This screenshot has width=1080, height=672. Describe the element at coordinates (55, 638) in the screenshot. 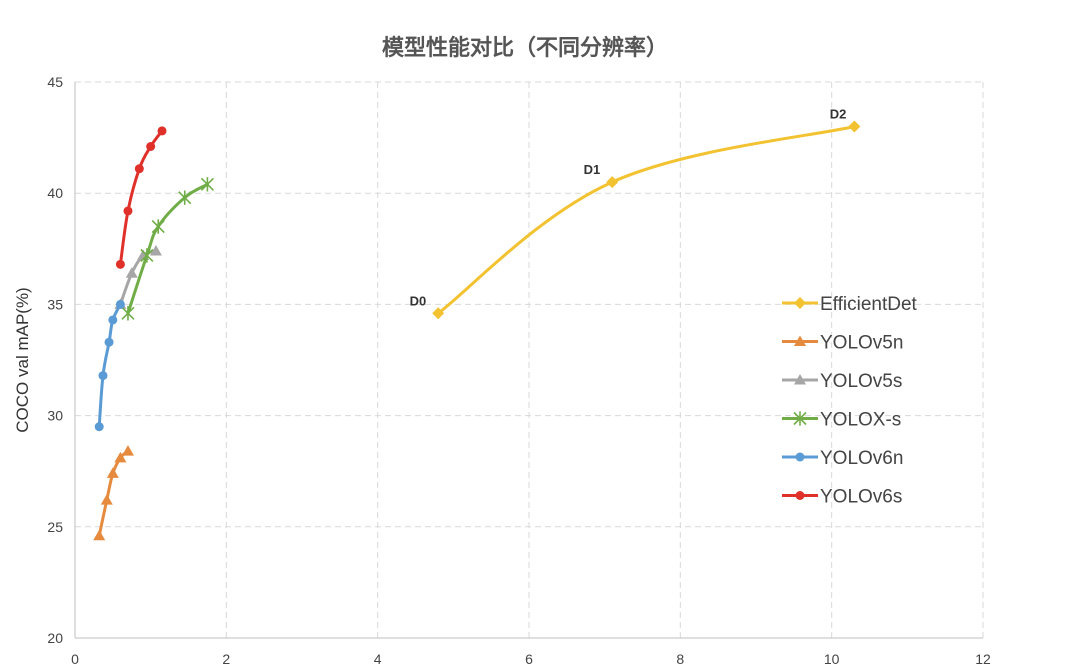

I see `y-tick-label: 20` at that location.